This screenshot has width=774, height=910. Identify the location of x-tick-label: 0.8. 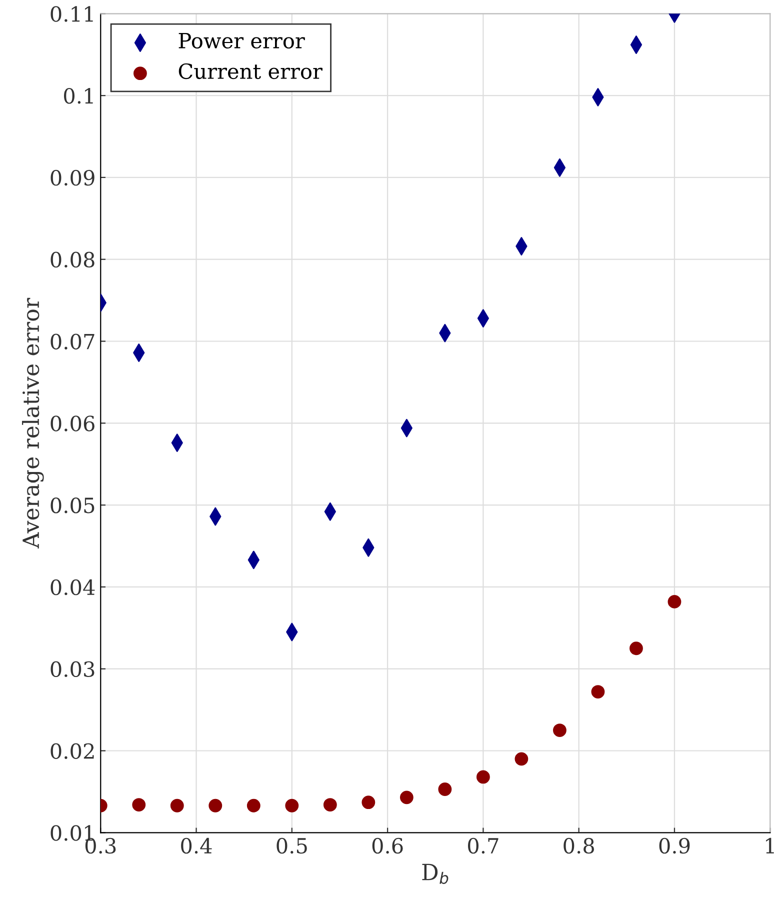
(579, 846).